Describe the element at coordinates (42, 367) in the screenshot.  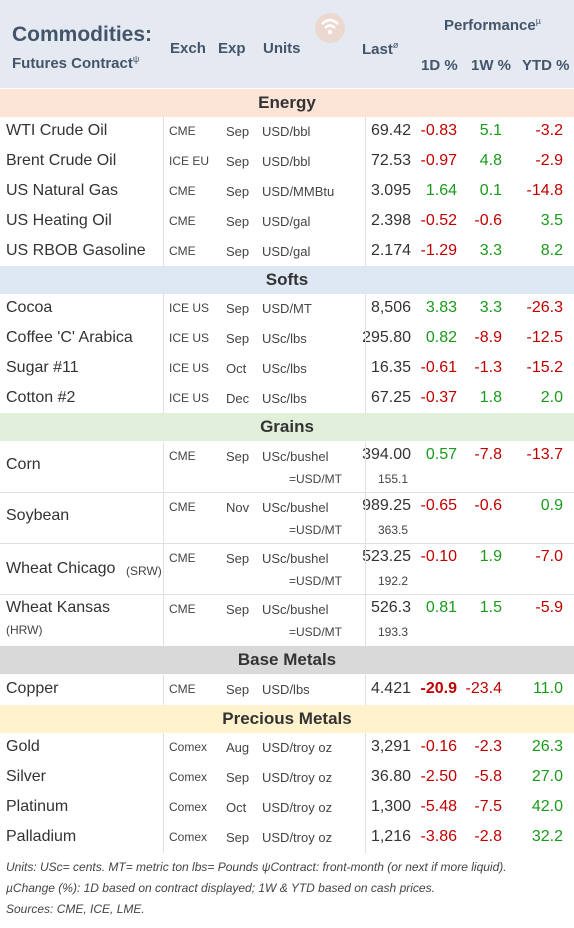
I see `commodity-name: Sugar #11` at that location.